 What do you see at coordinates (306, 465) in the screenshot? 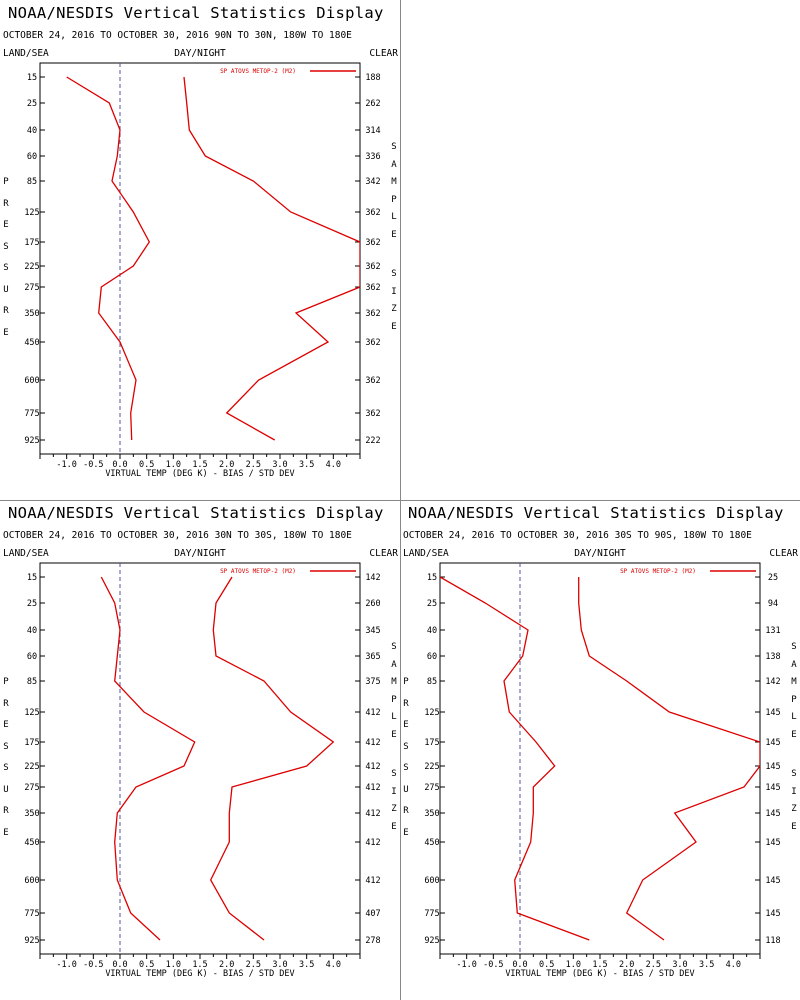
I see `x-tick-label: 3.5` at bounding box center [306, 465].